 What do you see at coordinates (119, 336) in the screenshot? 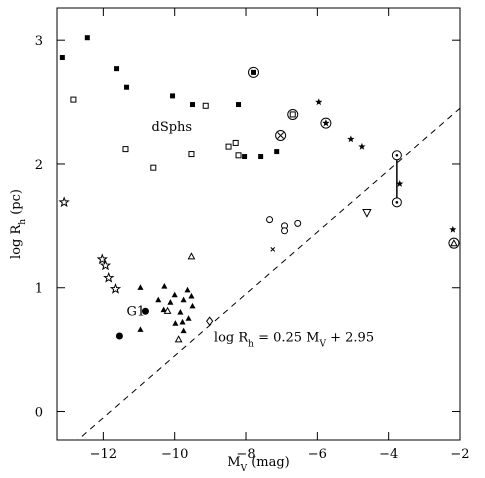
I see `marker-circle` at bounding box center [119, 336].